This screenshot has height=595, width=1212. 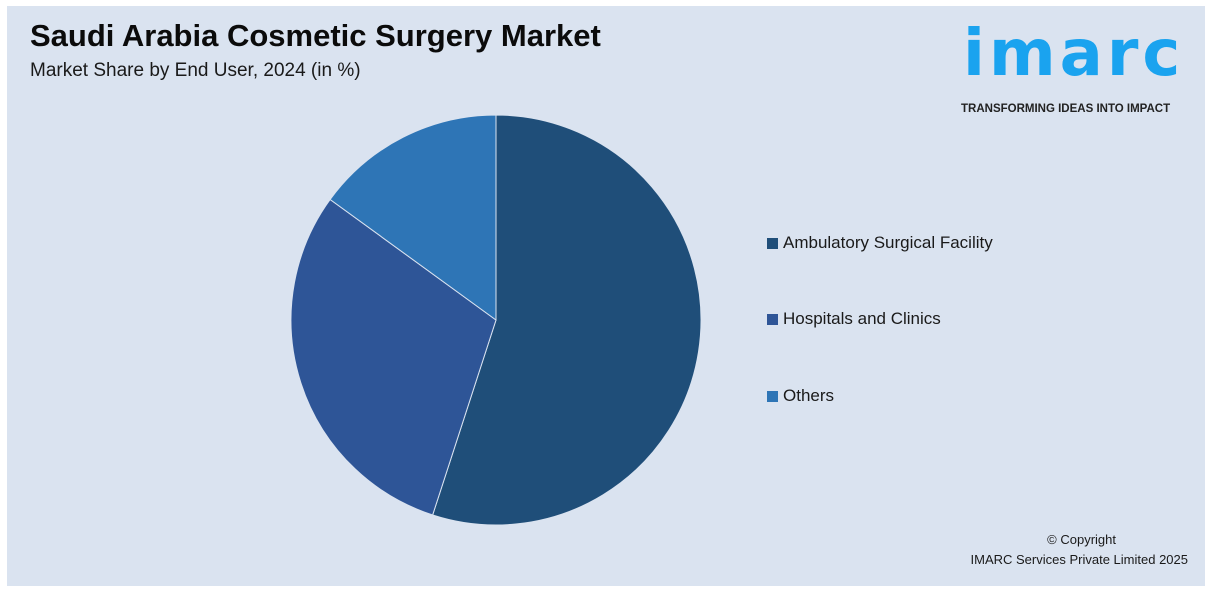 What do you see at coordinates (413, 217) in the screenshot?
I see `pie-slice-others` at bounding box center [413, 217].